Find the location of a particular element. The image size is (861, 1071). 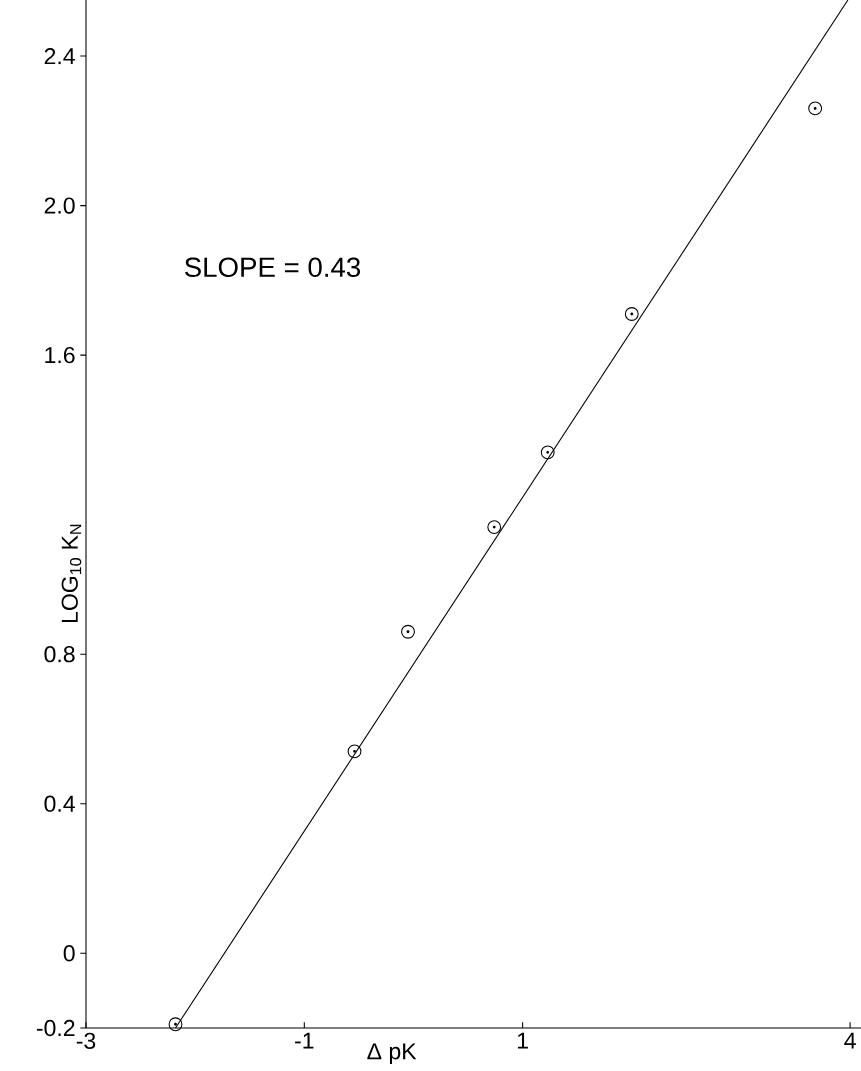

y-tick-label: 0.4 is located at coordinates (59, 803).